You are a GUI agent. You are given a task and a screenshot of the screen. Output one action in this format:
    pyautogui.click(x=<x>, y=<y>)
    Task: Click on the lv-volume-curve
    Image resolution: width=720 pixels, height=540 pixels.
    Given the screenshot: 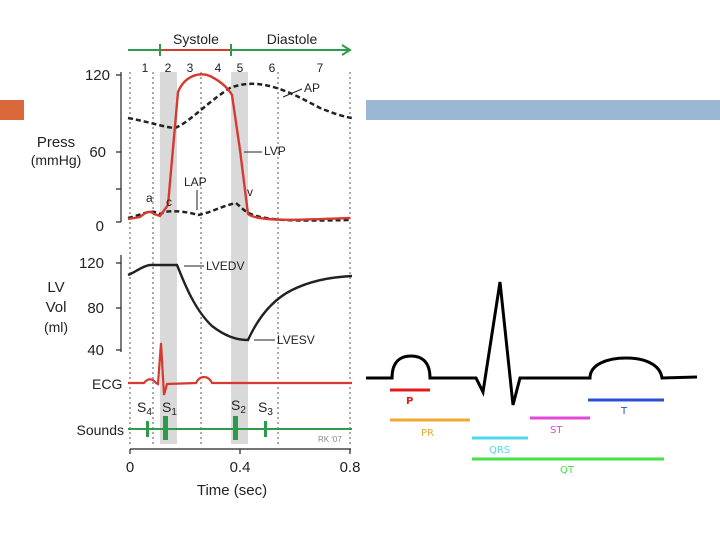 What is the action you would take?
    pyautogui.click(x=240, y=302)
    